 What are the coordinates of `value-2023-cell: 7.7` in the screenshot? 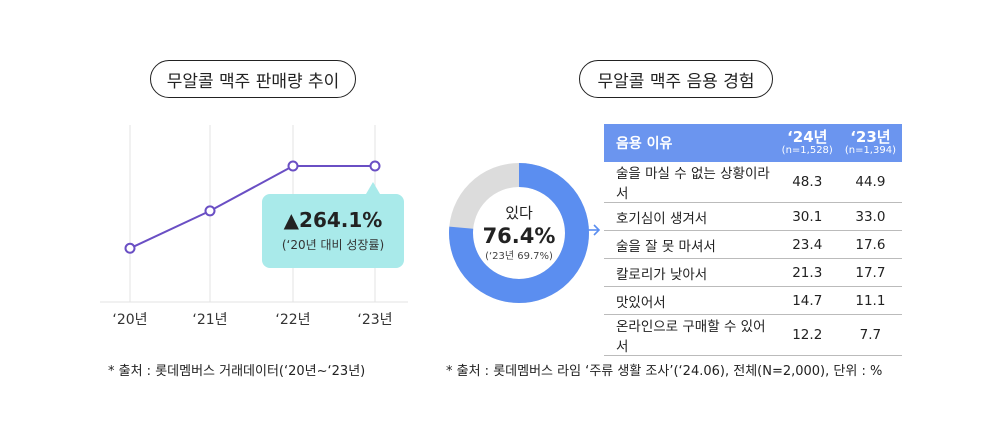 It's located at (870, 335).